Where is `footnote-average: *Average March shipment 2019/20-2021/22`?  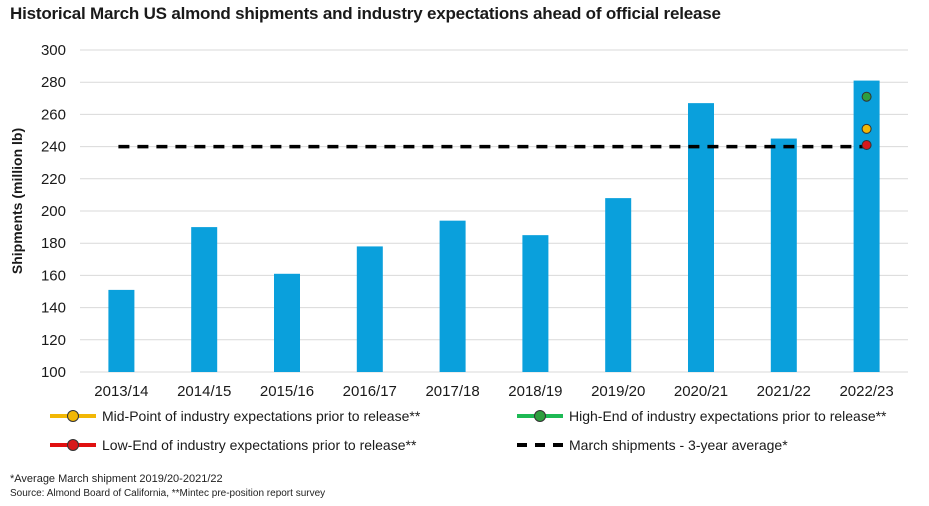 footnote-average: *Average March shipment 2019/20-2021/22 is located at coordinates (116, 479).